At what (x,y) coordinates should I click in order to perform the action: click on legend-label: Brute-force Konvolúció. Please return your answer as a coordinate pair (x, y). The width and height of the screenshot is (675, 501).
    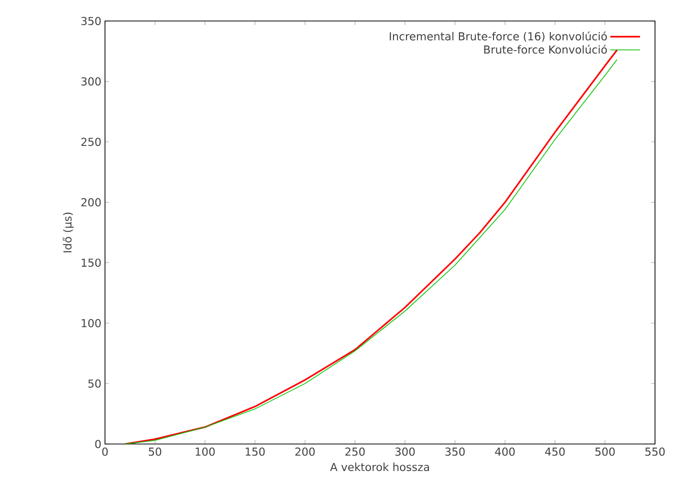
    Looking at the image, I should click on (545, 49).